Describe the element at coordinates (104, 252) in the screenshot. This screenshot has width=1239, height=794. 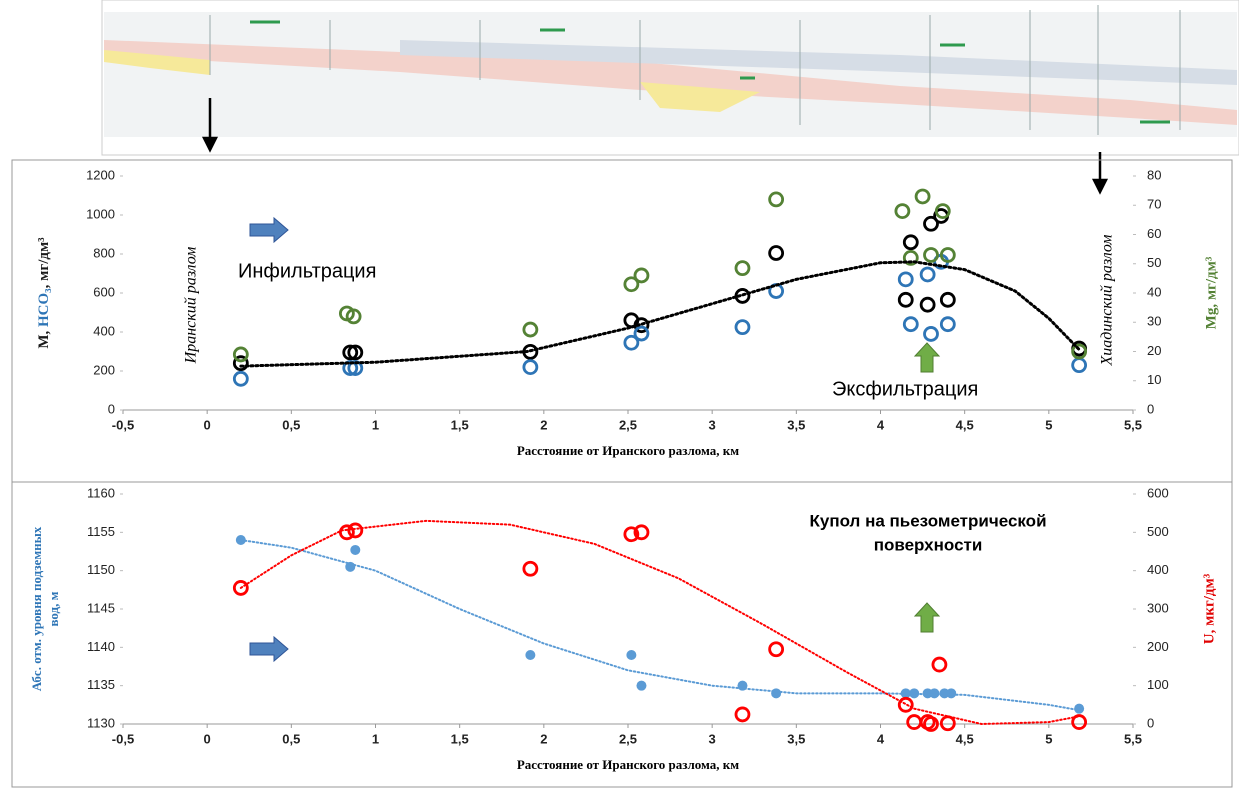
I see `y-tick-label: 800` at that location.